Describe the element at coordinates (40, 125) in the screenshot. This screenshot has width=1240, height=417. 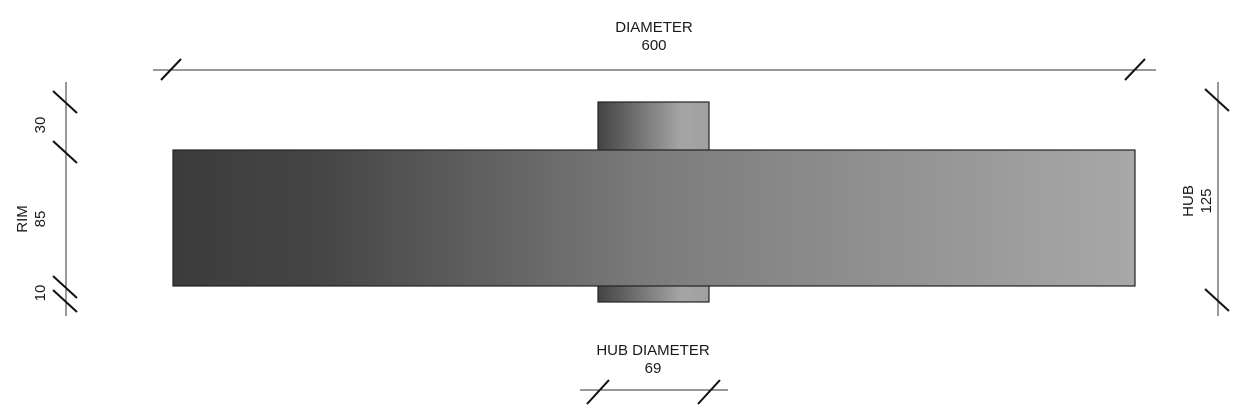
I see `top-offset-value: 30` at that location.